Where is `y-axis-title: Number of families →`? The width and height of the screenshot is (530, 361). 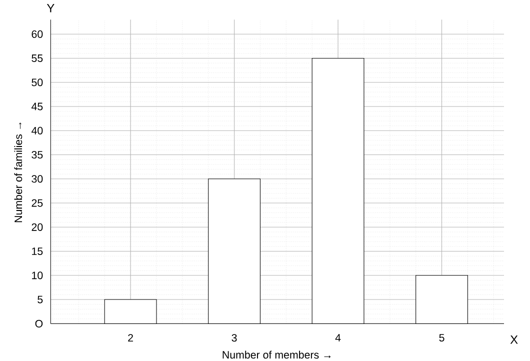
y-axis-title: Number of families → is located at coordinates (18, 172).